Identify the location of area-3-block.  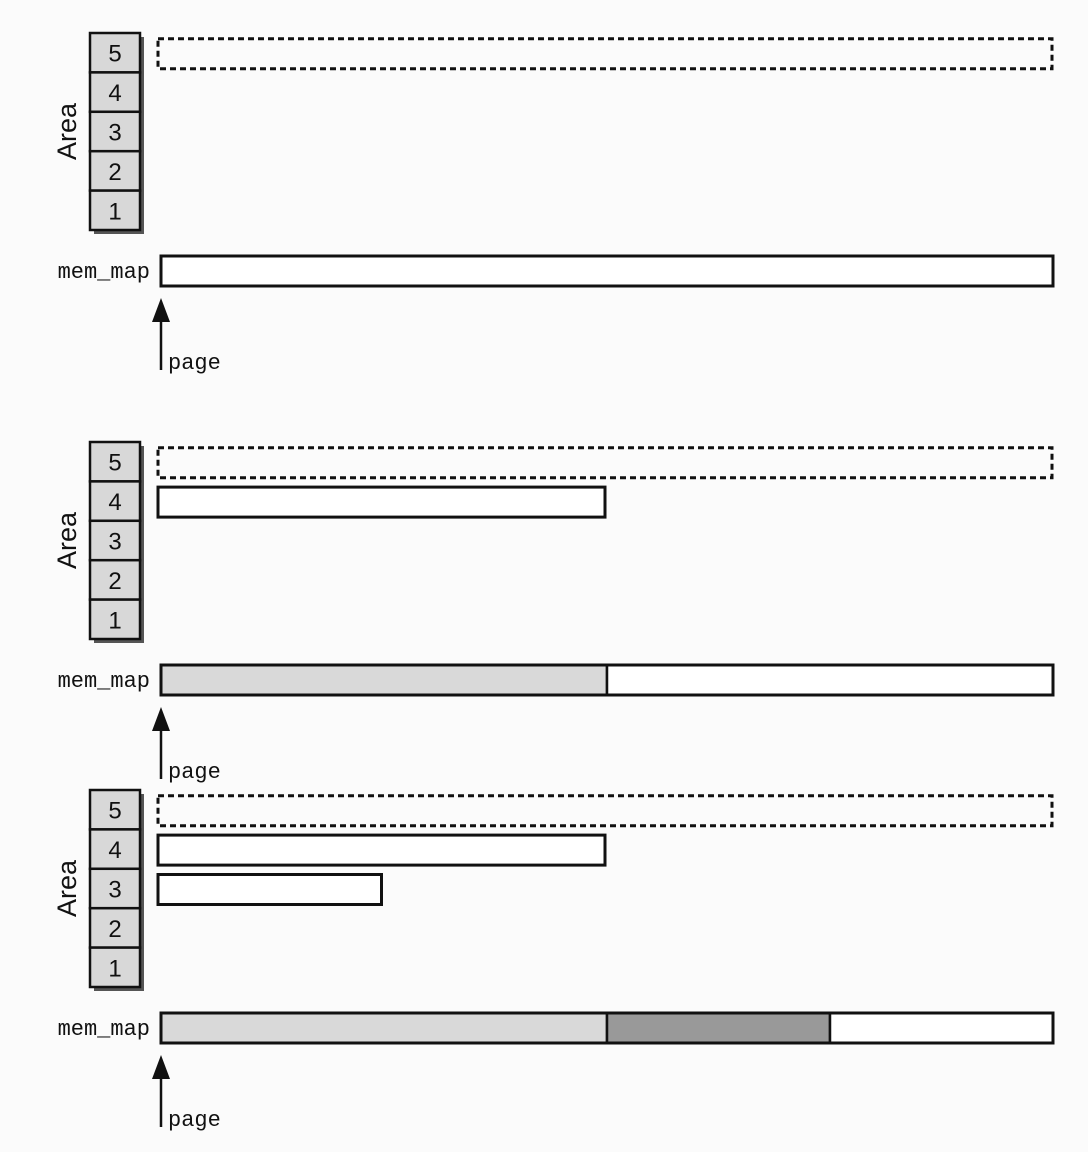
(269, 889).